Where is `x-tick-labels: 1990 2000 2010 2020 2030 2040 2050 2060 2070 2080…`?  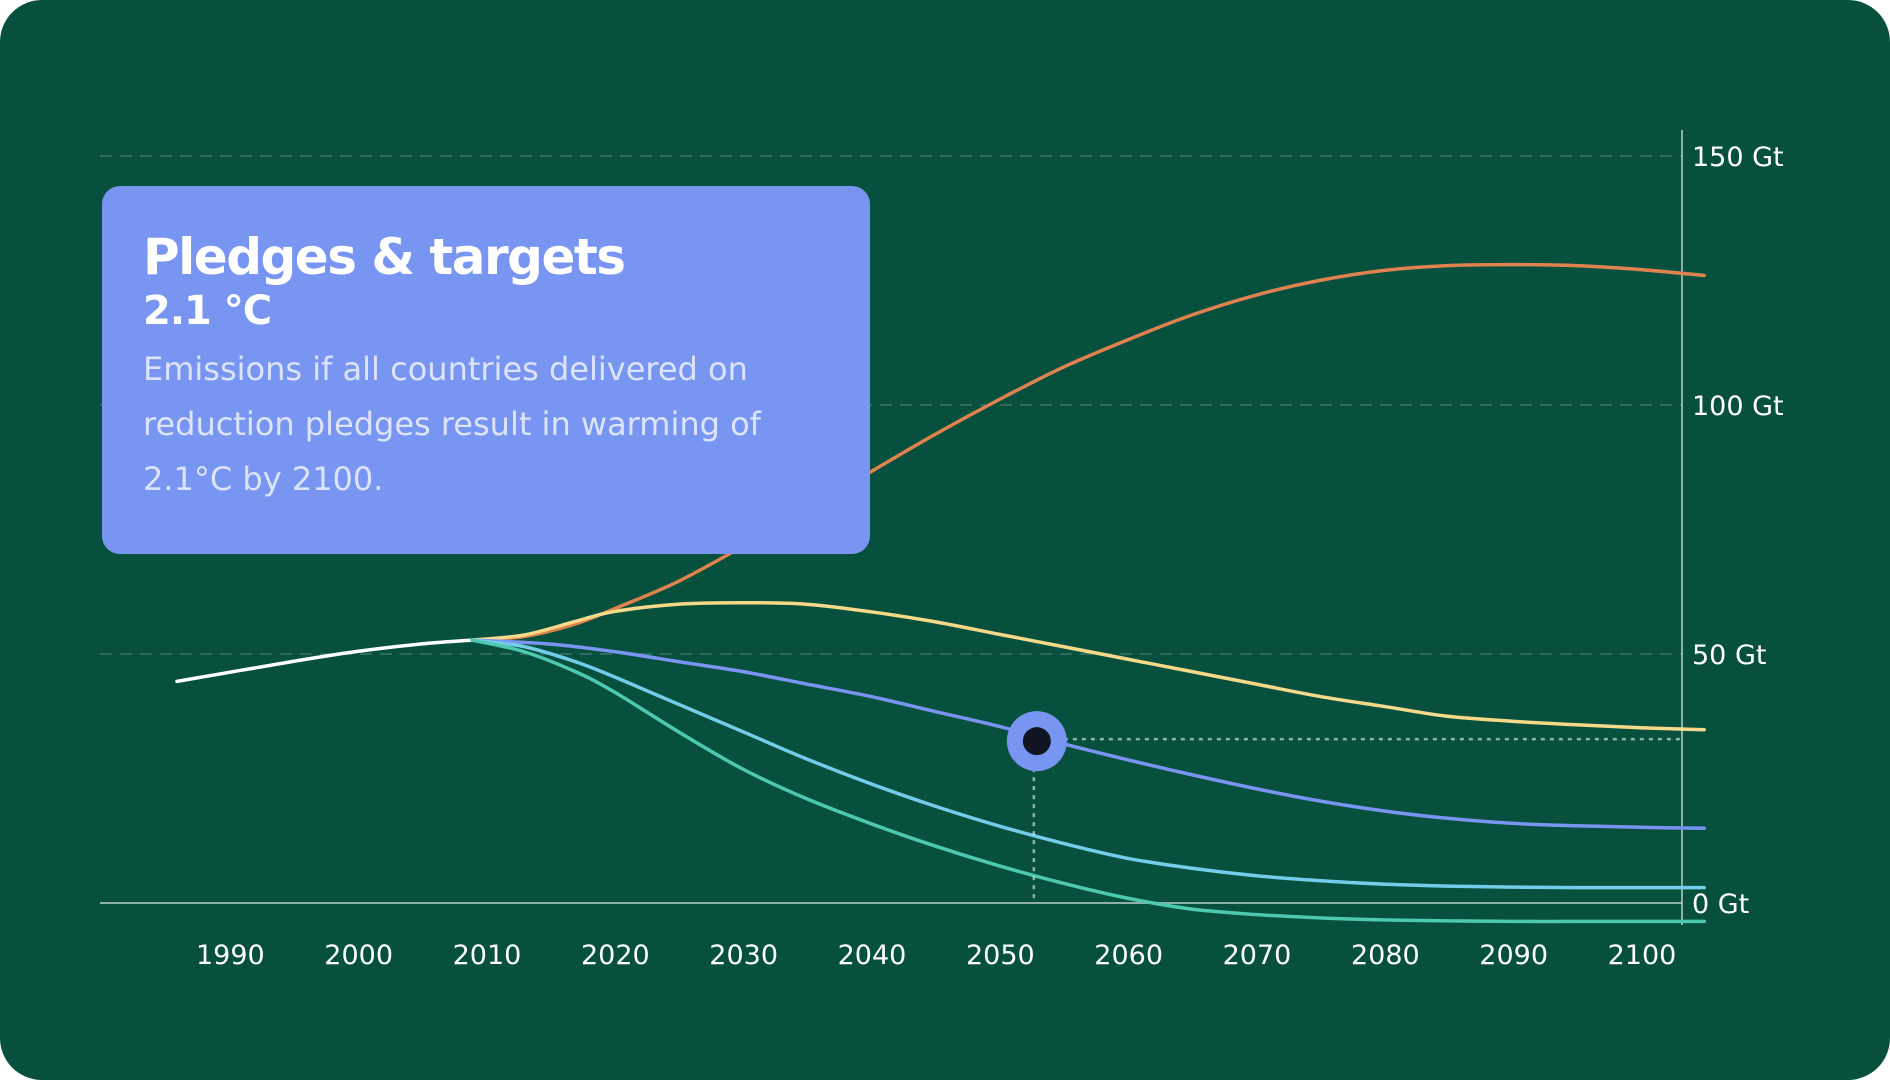 x-tick-labels: 1990 2000 2010 2020 2030 2040 2050 2060 2070 2080… is located at coordinates (936, 955).